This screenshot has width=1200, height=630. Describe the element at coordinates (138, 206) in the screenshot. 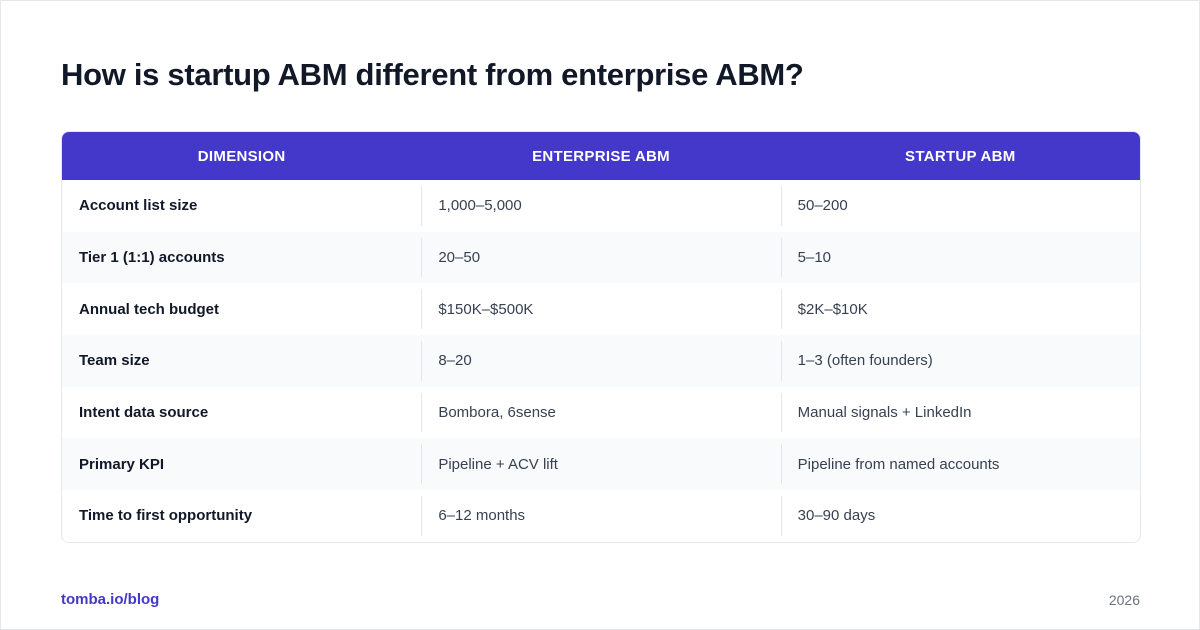

I see `table-cell: Account list size` at that location.